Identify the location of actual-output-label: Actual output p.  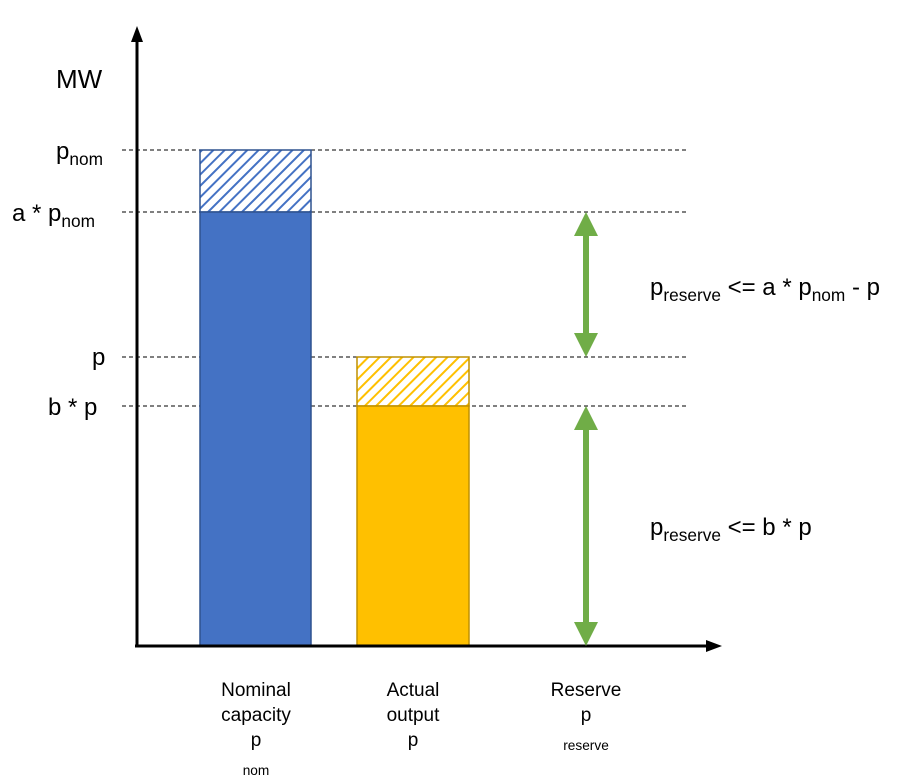
(413, 715).